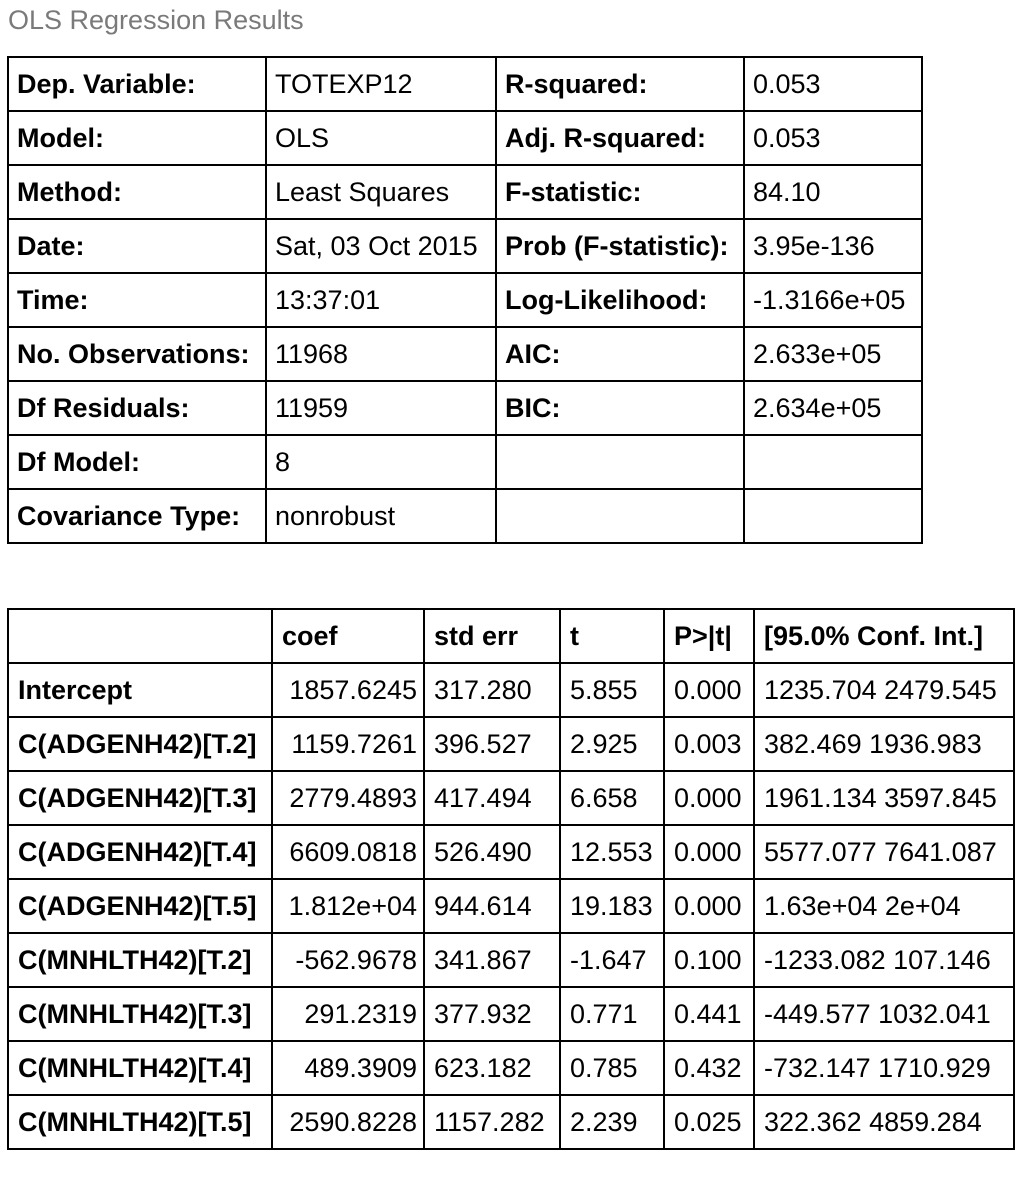 This screenshot has width=1024, height=1198. I want to click on coef-value: 1857.6245, so click(348, 690).